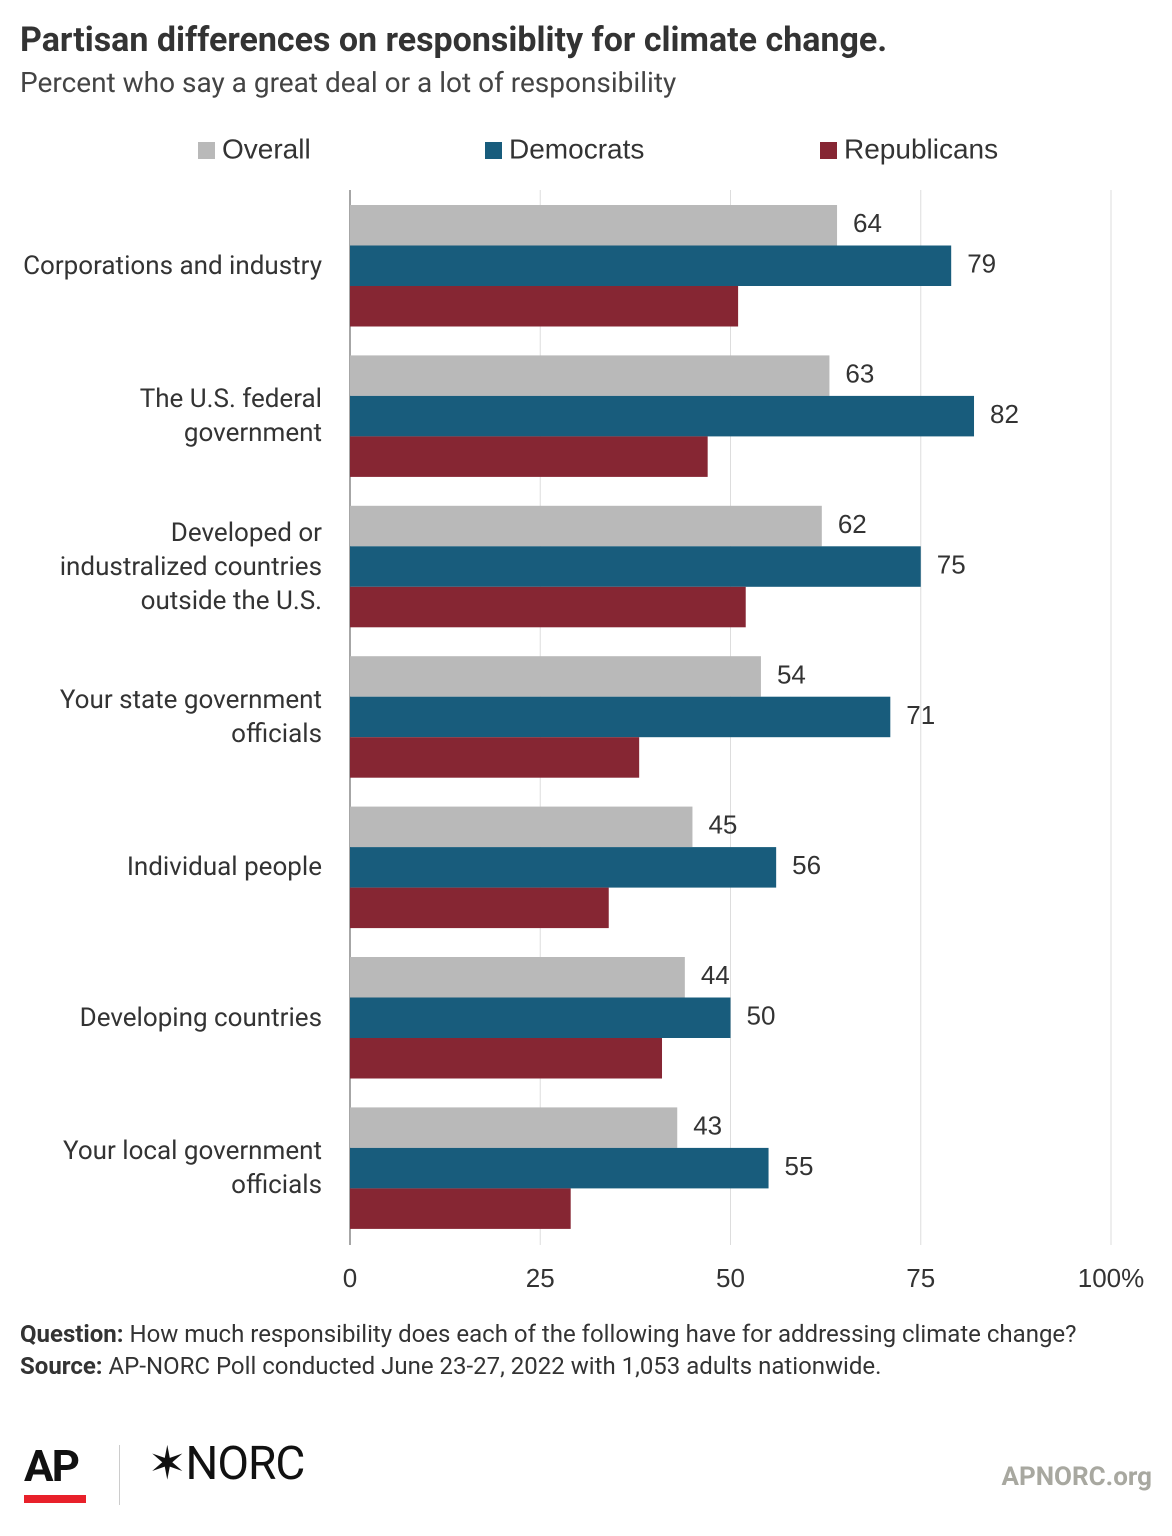 This screenshot has width=1172, height=1536. I want to click on data-label: 54, so click(791, 674).